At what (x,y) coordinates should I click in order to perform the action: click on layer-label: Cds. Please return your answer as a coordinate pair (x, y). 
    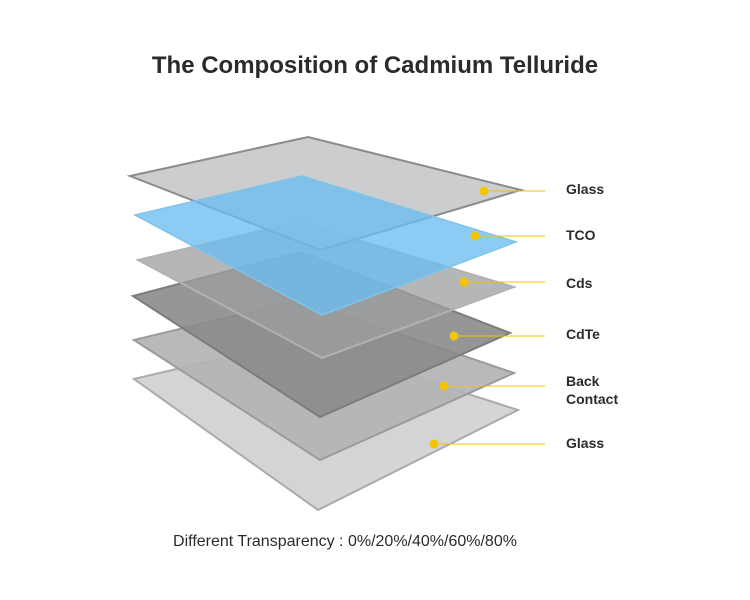
    Looking at the image, I should click on (579, 283).